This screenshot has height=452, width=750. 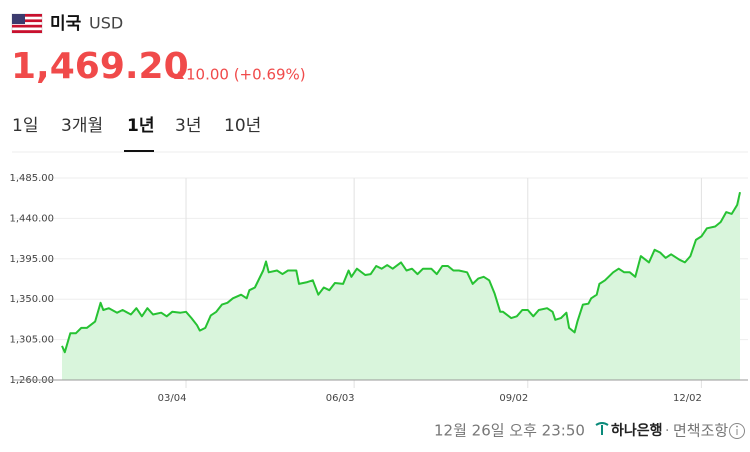 I want to click on bank: 하나은행, so click(x=637, y=430).